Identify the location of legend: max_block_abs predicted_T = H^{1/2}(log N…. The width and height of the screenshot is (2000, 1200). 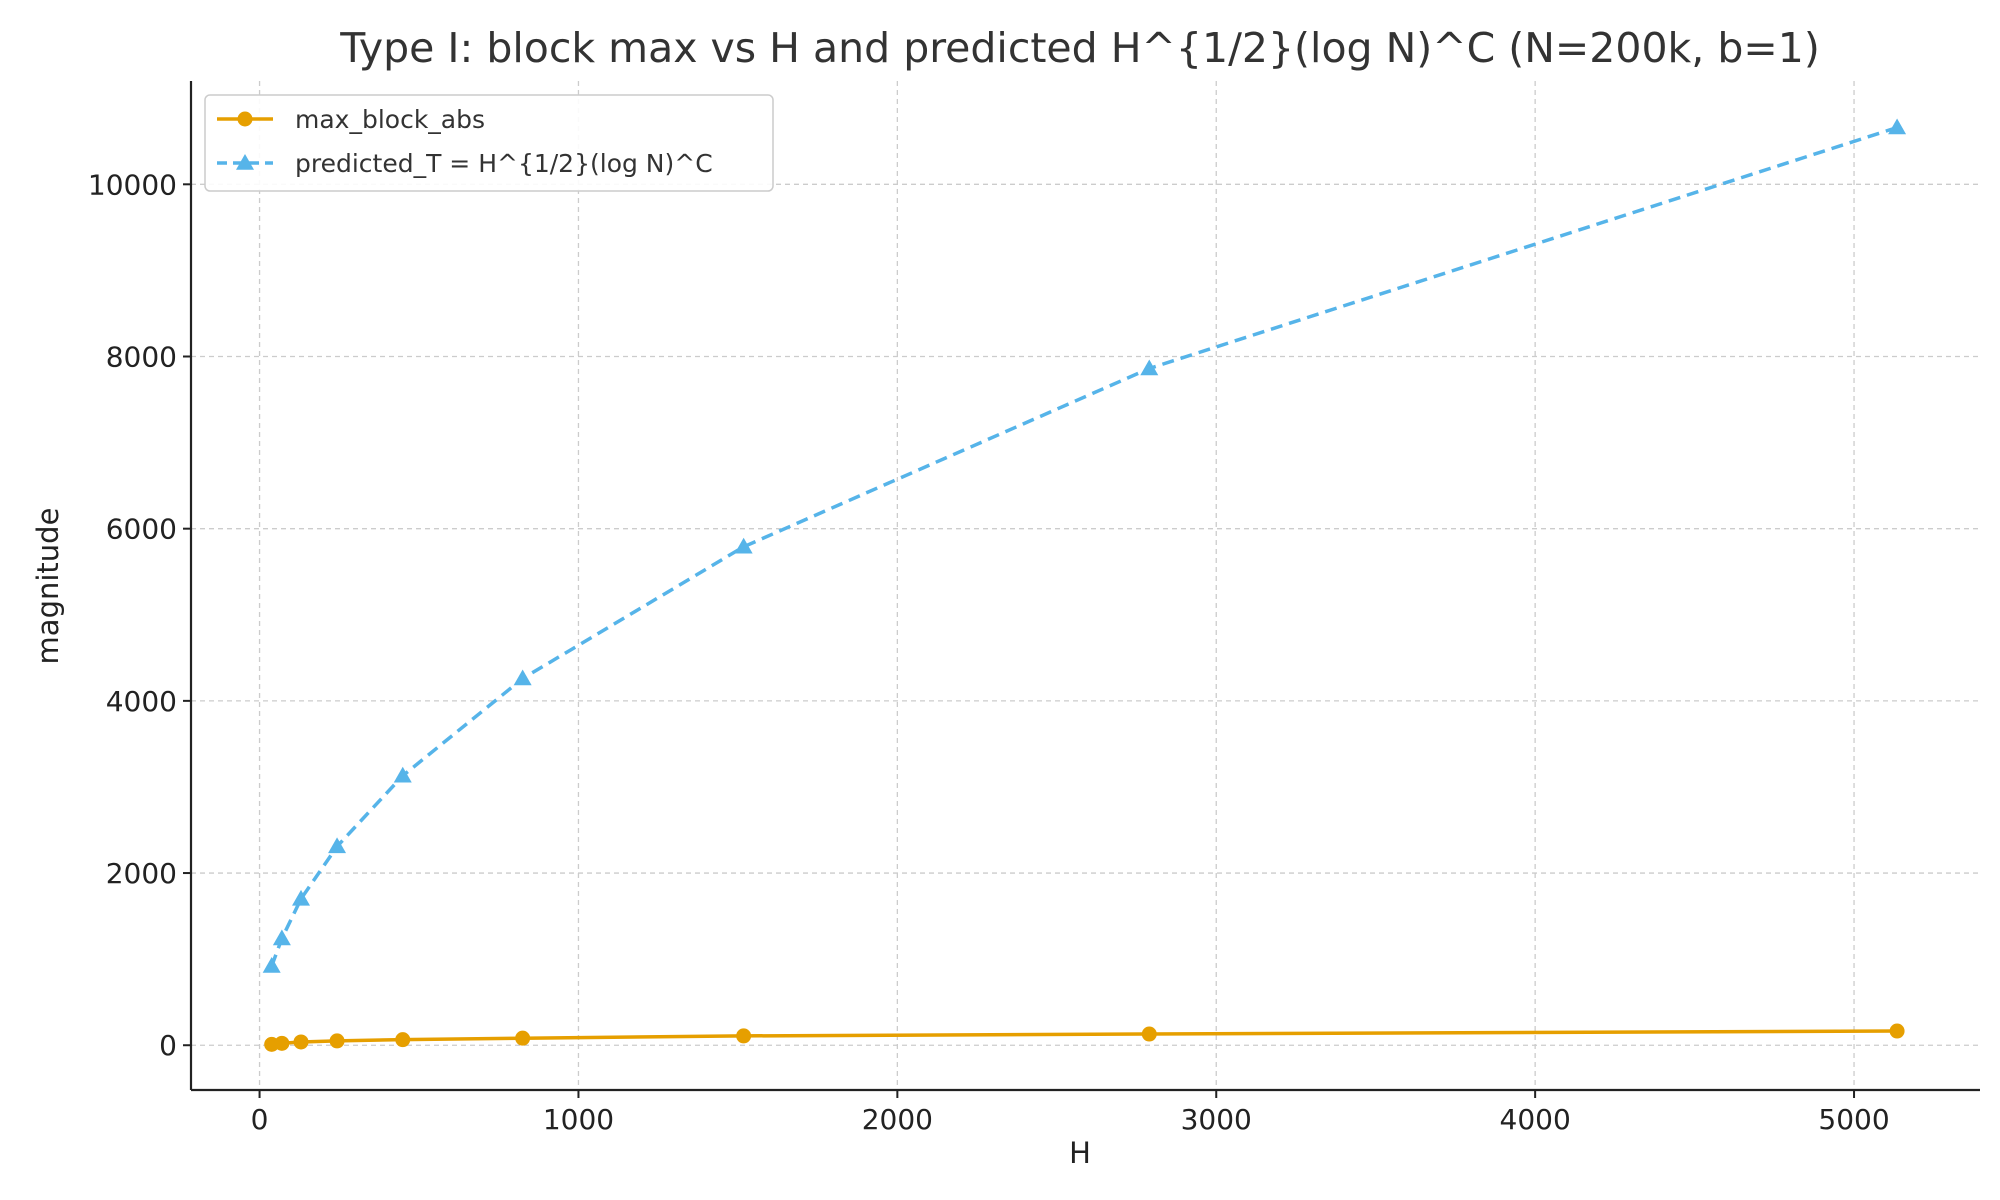
(489, 143).